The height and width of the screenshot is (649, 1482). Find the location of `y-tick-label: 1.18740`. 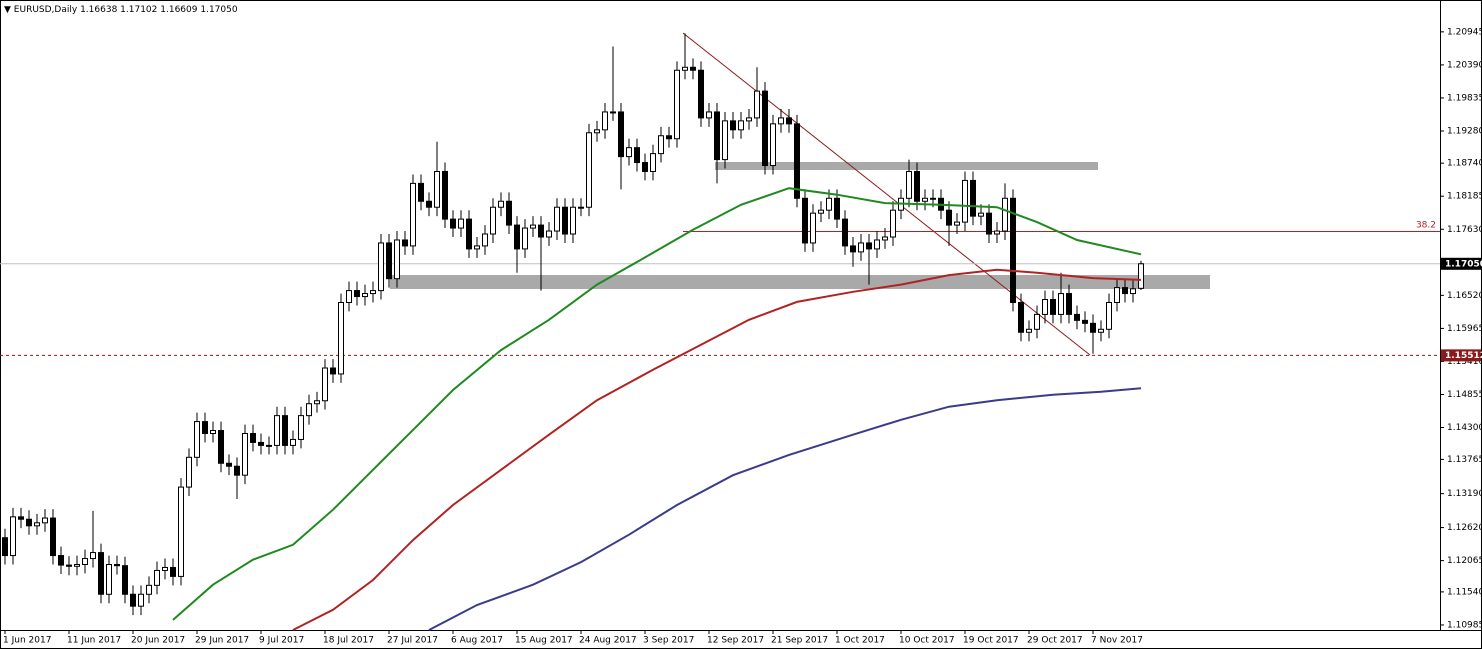

y-tick-label: 1.18740 is located at coordinates (1464, 164).